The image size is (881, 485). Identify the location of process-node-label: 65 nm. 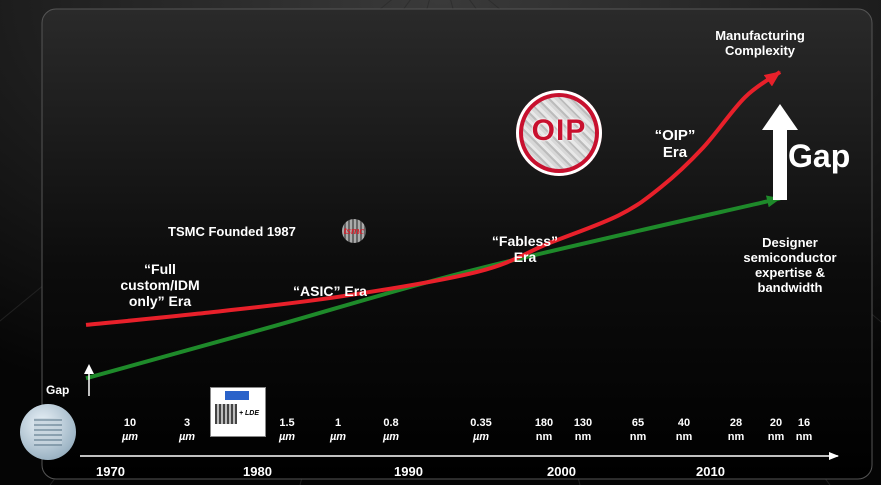
(638, 431).